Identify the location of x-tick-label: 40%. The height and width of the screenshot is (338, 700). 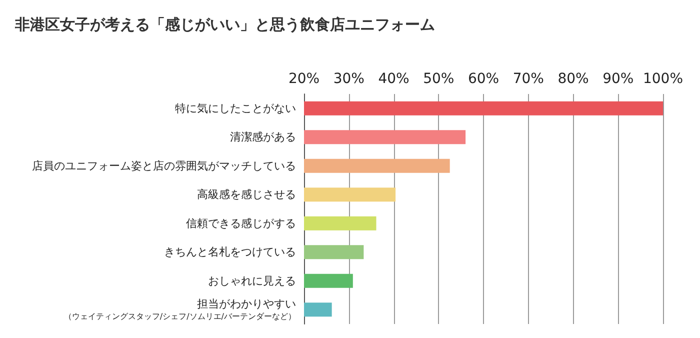
(394, 79).